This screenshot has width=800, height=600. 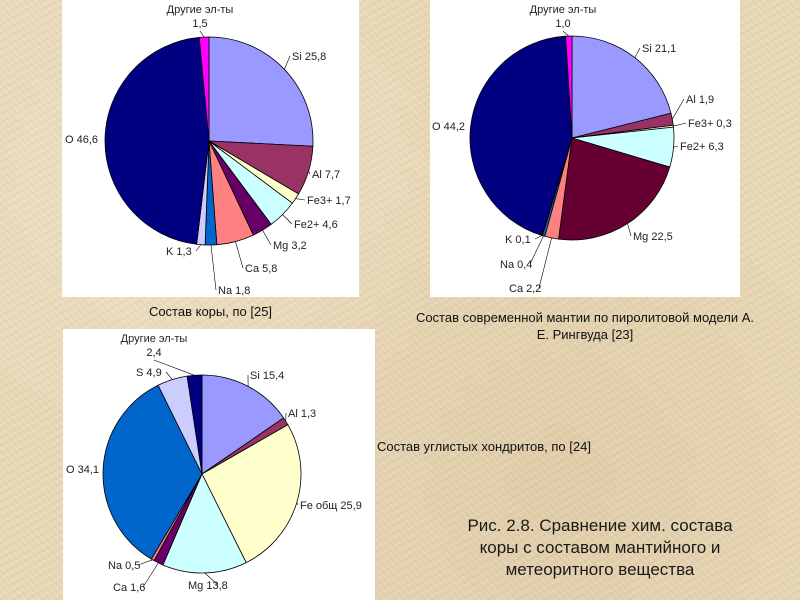 I want to click on mantle-leader-ca, so click(x=545, y=263).